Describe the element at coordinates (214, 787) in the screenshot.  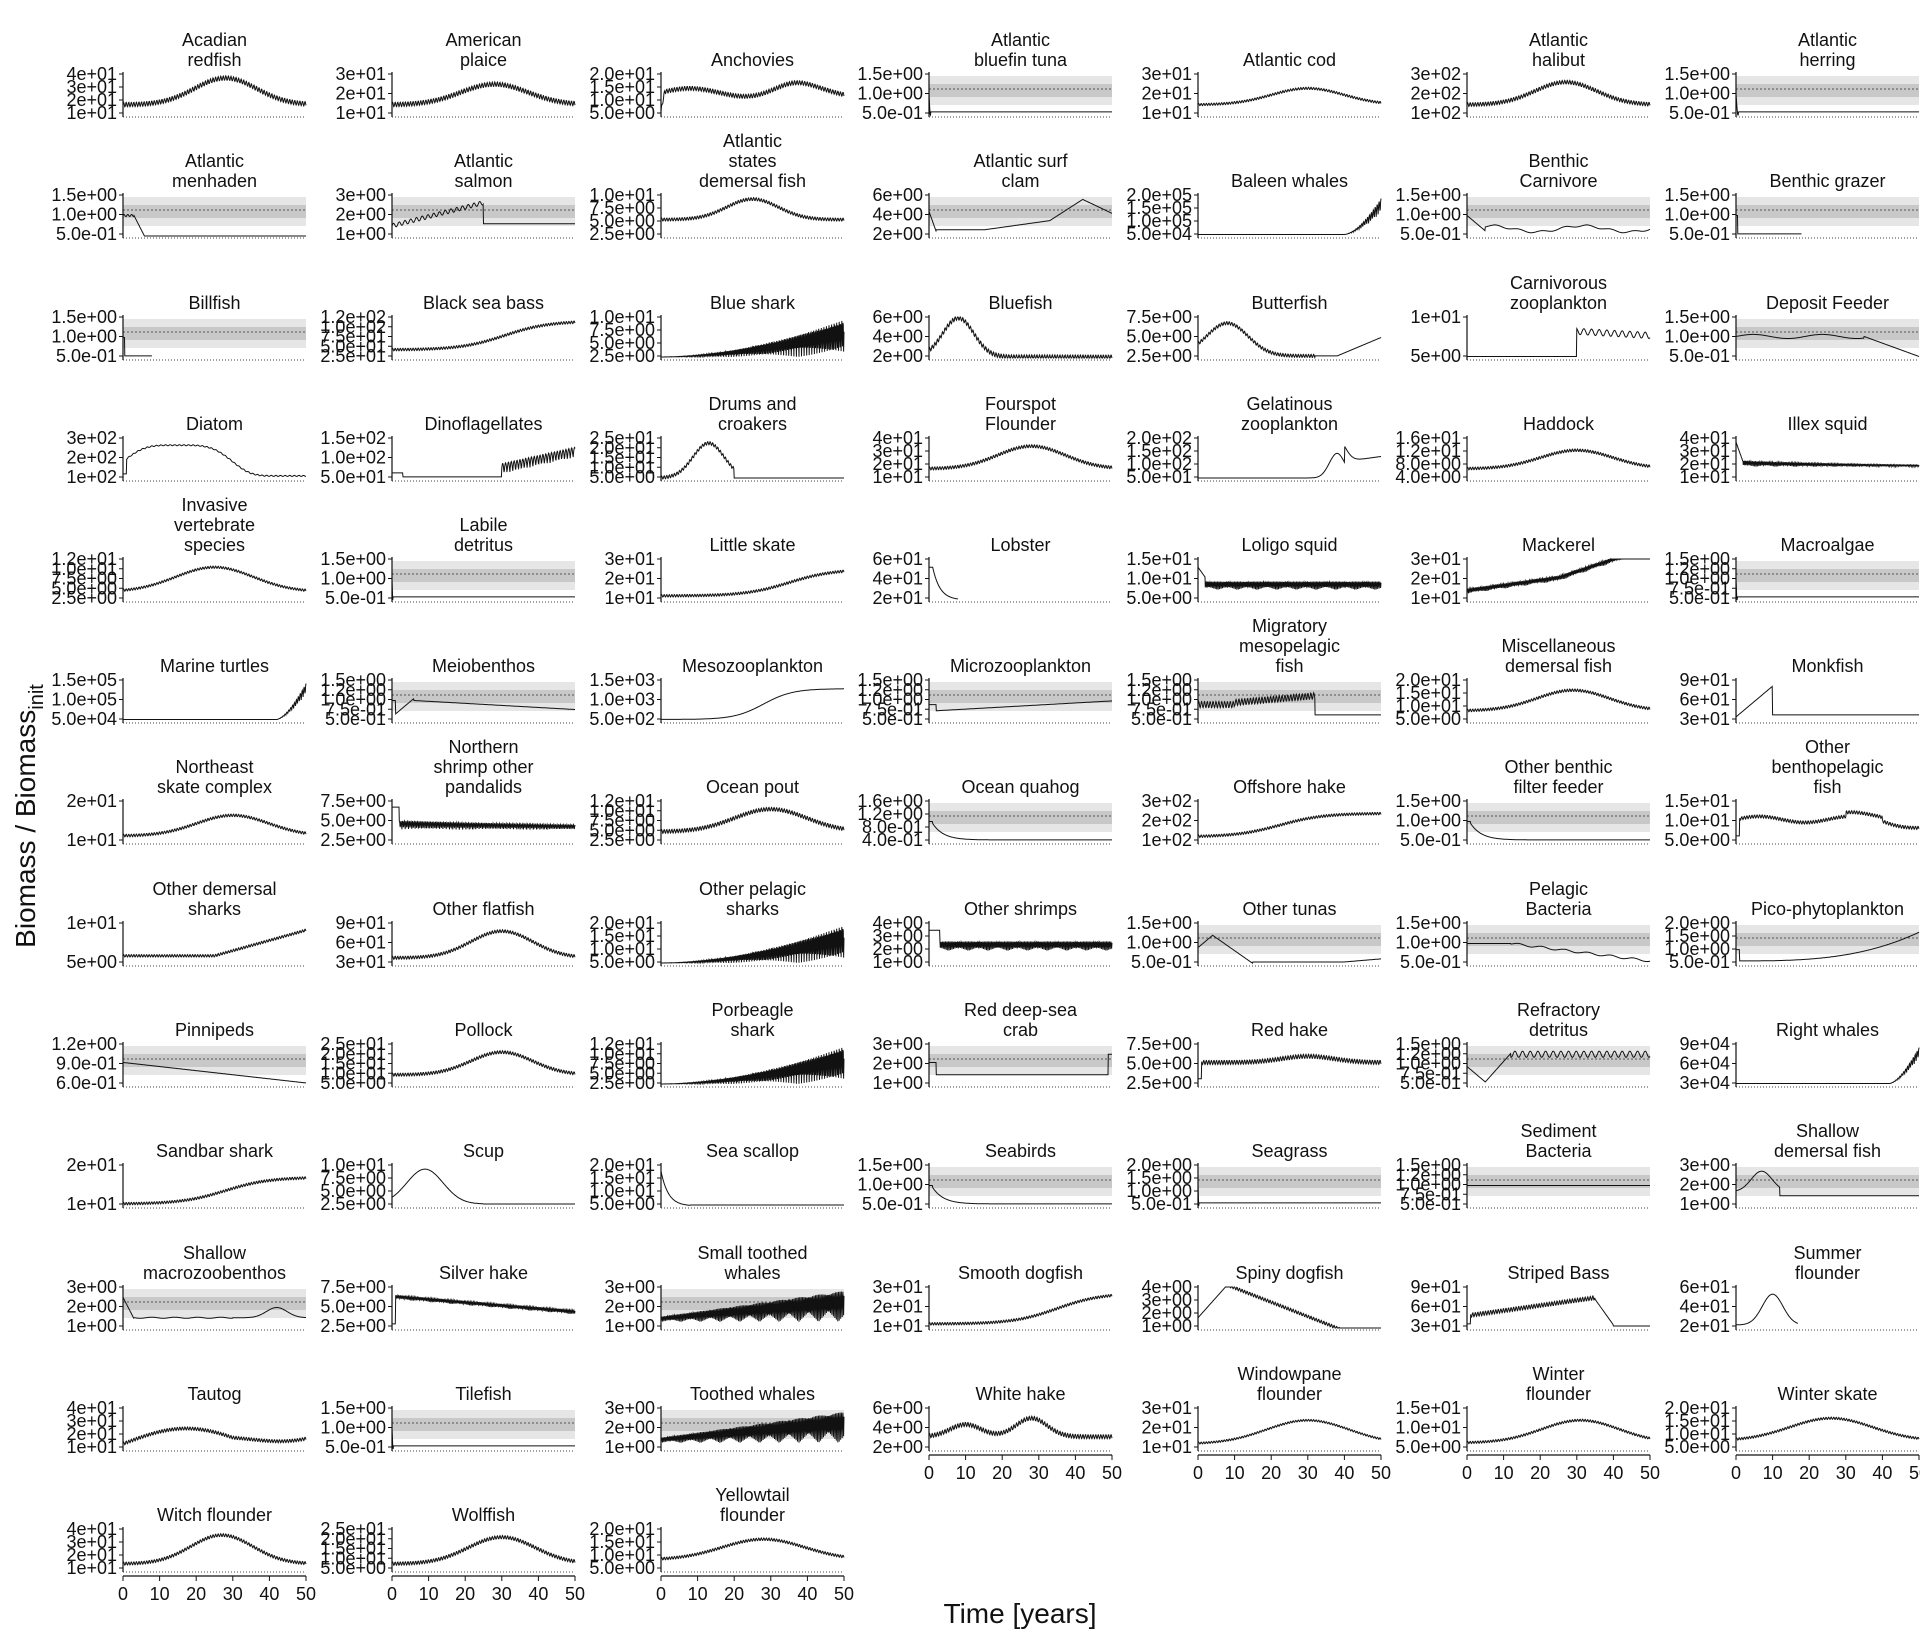
I see `panel-title: skate complex` at that location.